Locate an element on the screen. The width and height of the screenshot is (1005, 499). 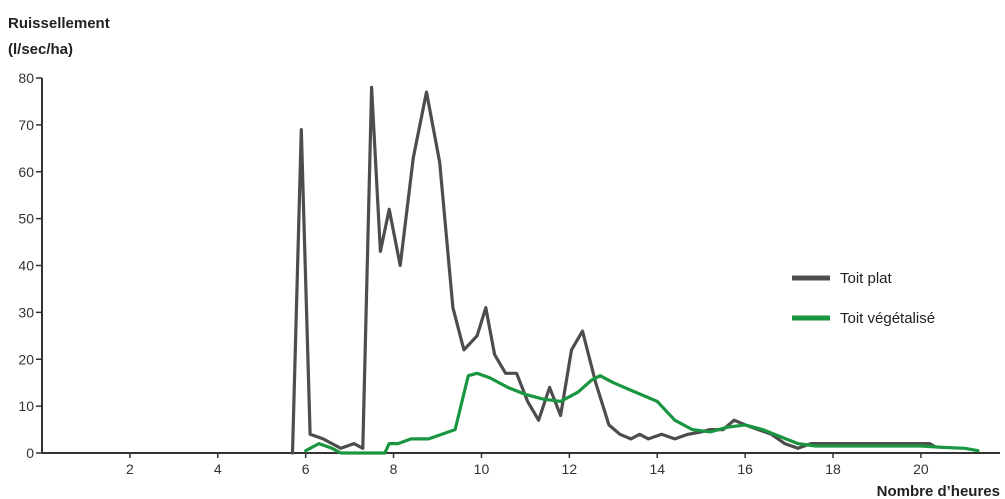
x-tick-label: 12 is located at coordinates (570, 469).